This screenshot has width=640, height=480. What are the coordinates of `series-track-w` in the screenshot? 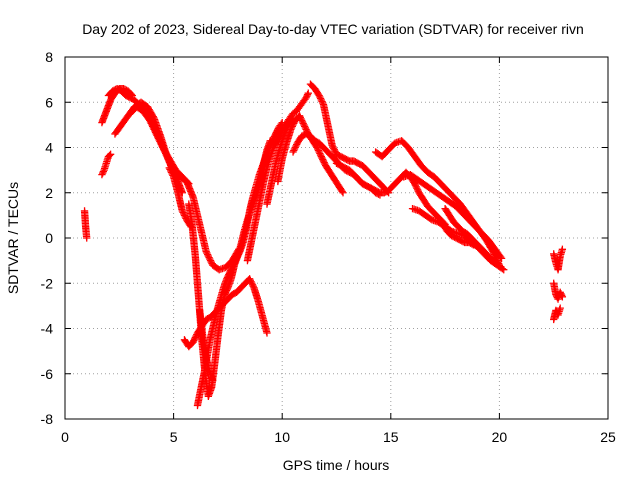 It's located at (558, 259).